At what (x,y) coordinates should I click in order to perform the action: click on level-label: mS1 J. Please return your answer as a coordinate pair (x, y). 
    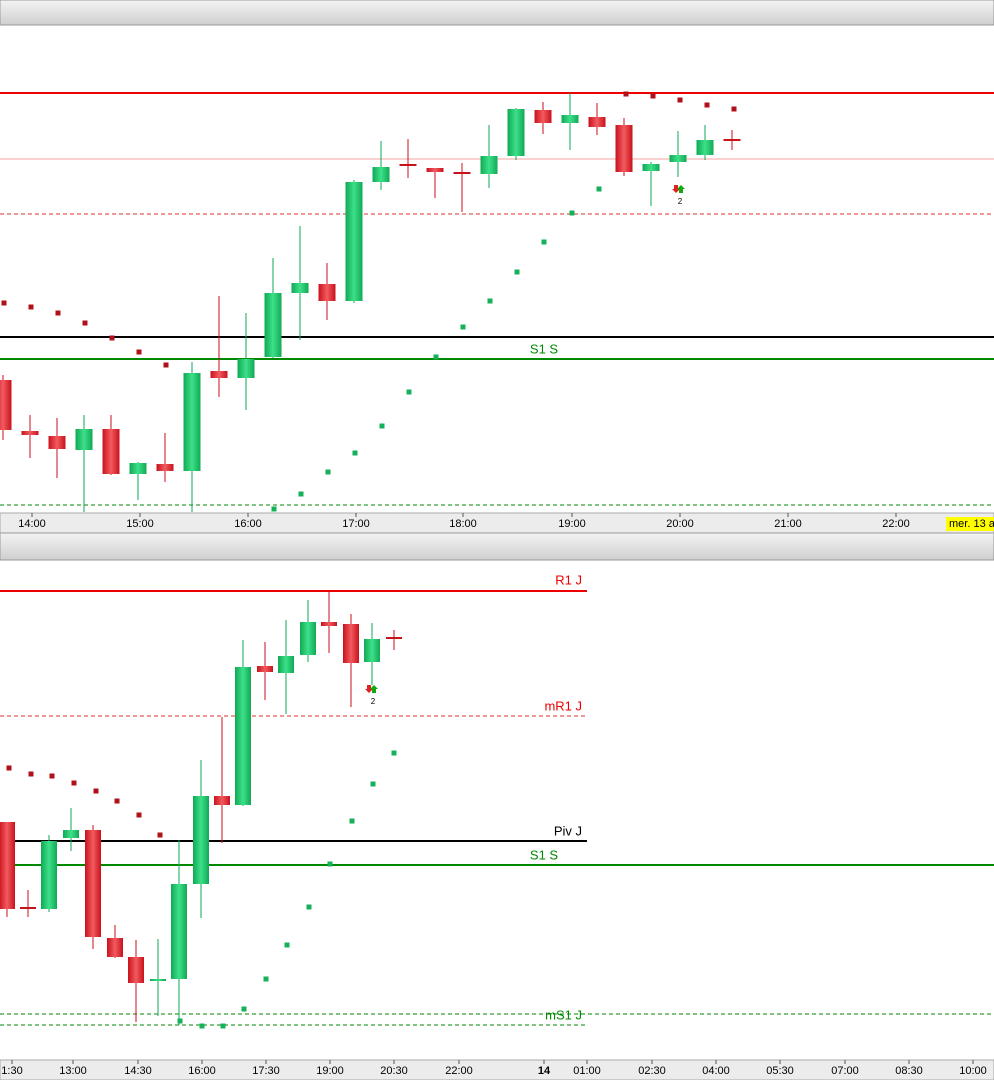
    Looking at the image, I should click on (563, 1014).